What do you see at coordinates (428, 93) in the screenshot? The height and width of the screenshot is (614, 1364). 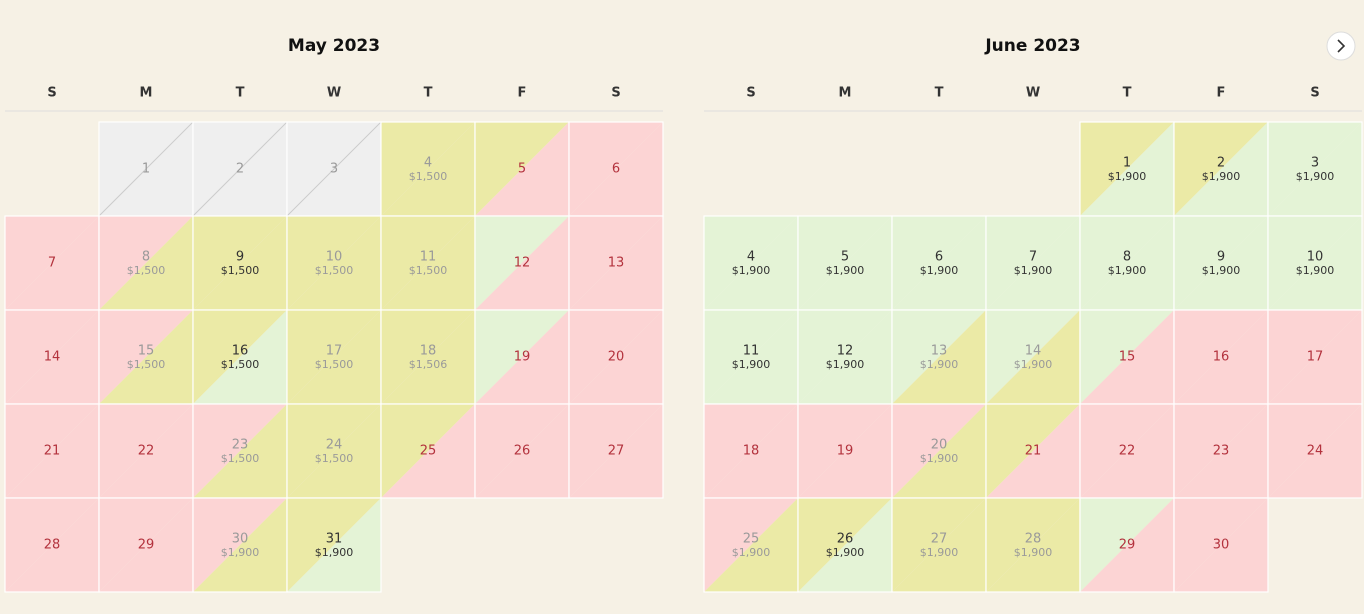 I see `weekday: T` at bounding box center [428, 93].